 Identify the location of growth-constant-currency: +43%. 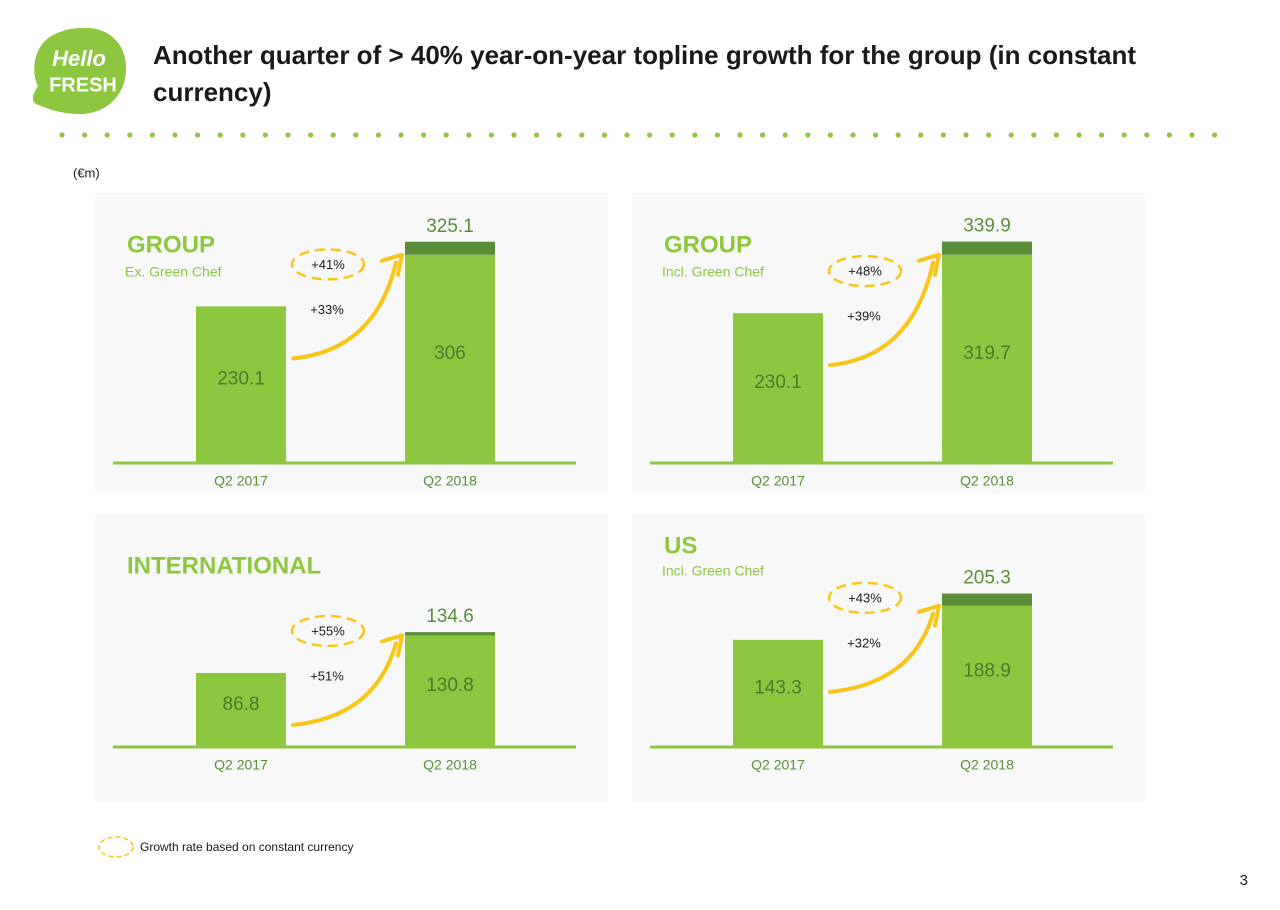
(865, 597).